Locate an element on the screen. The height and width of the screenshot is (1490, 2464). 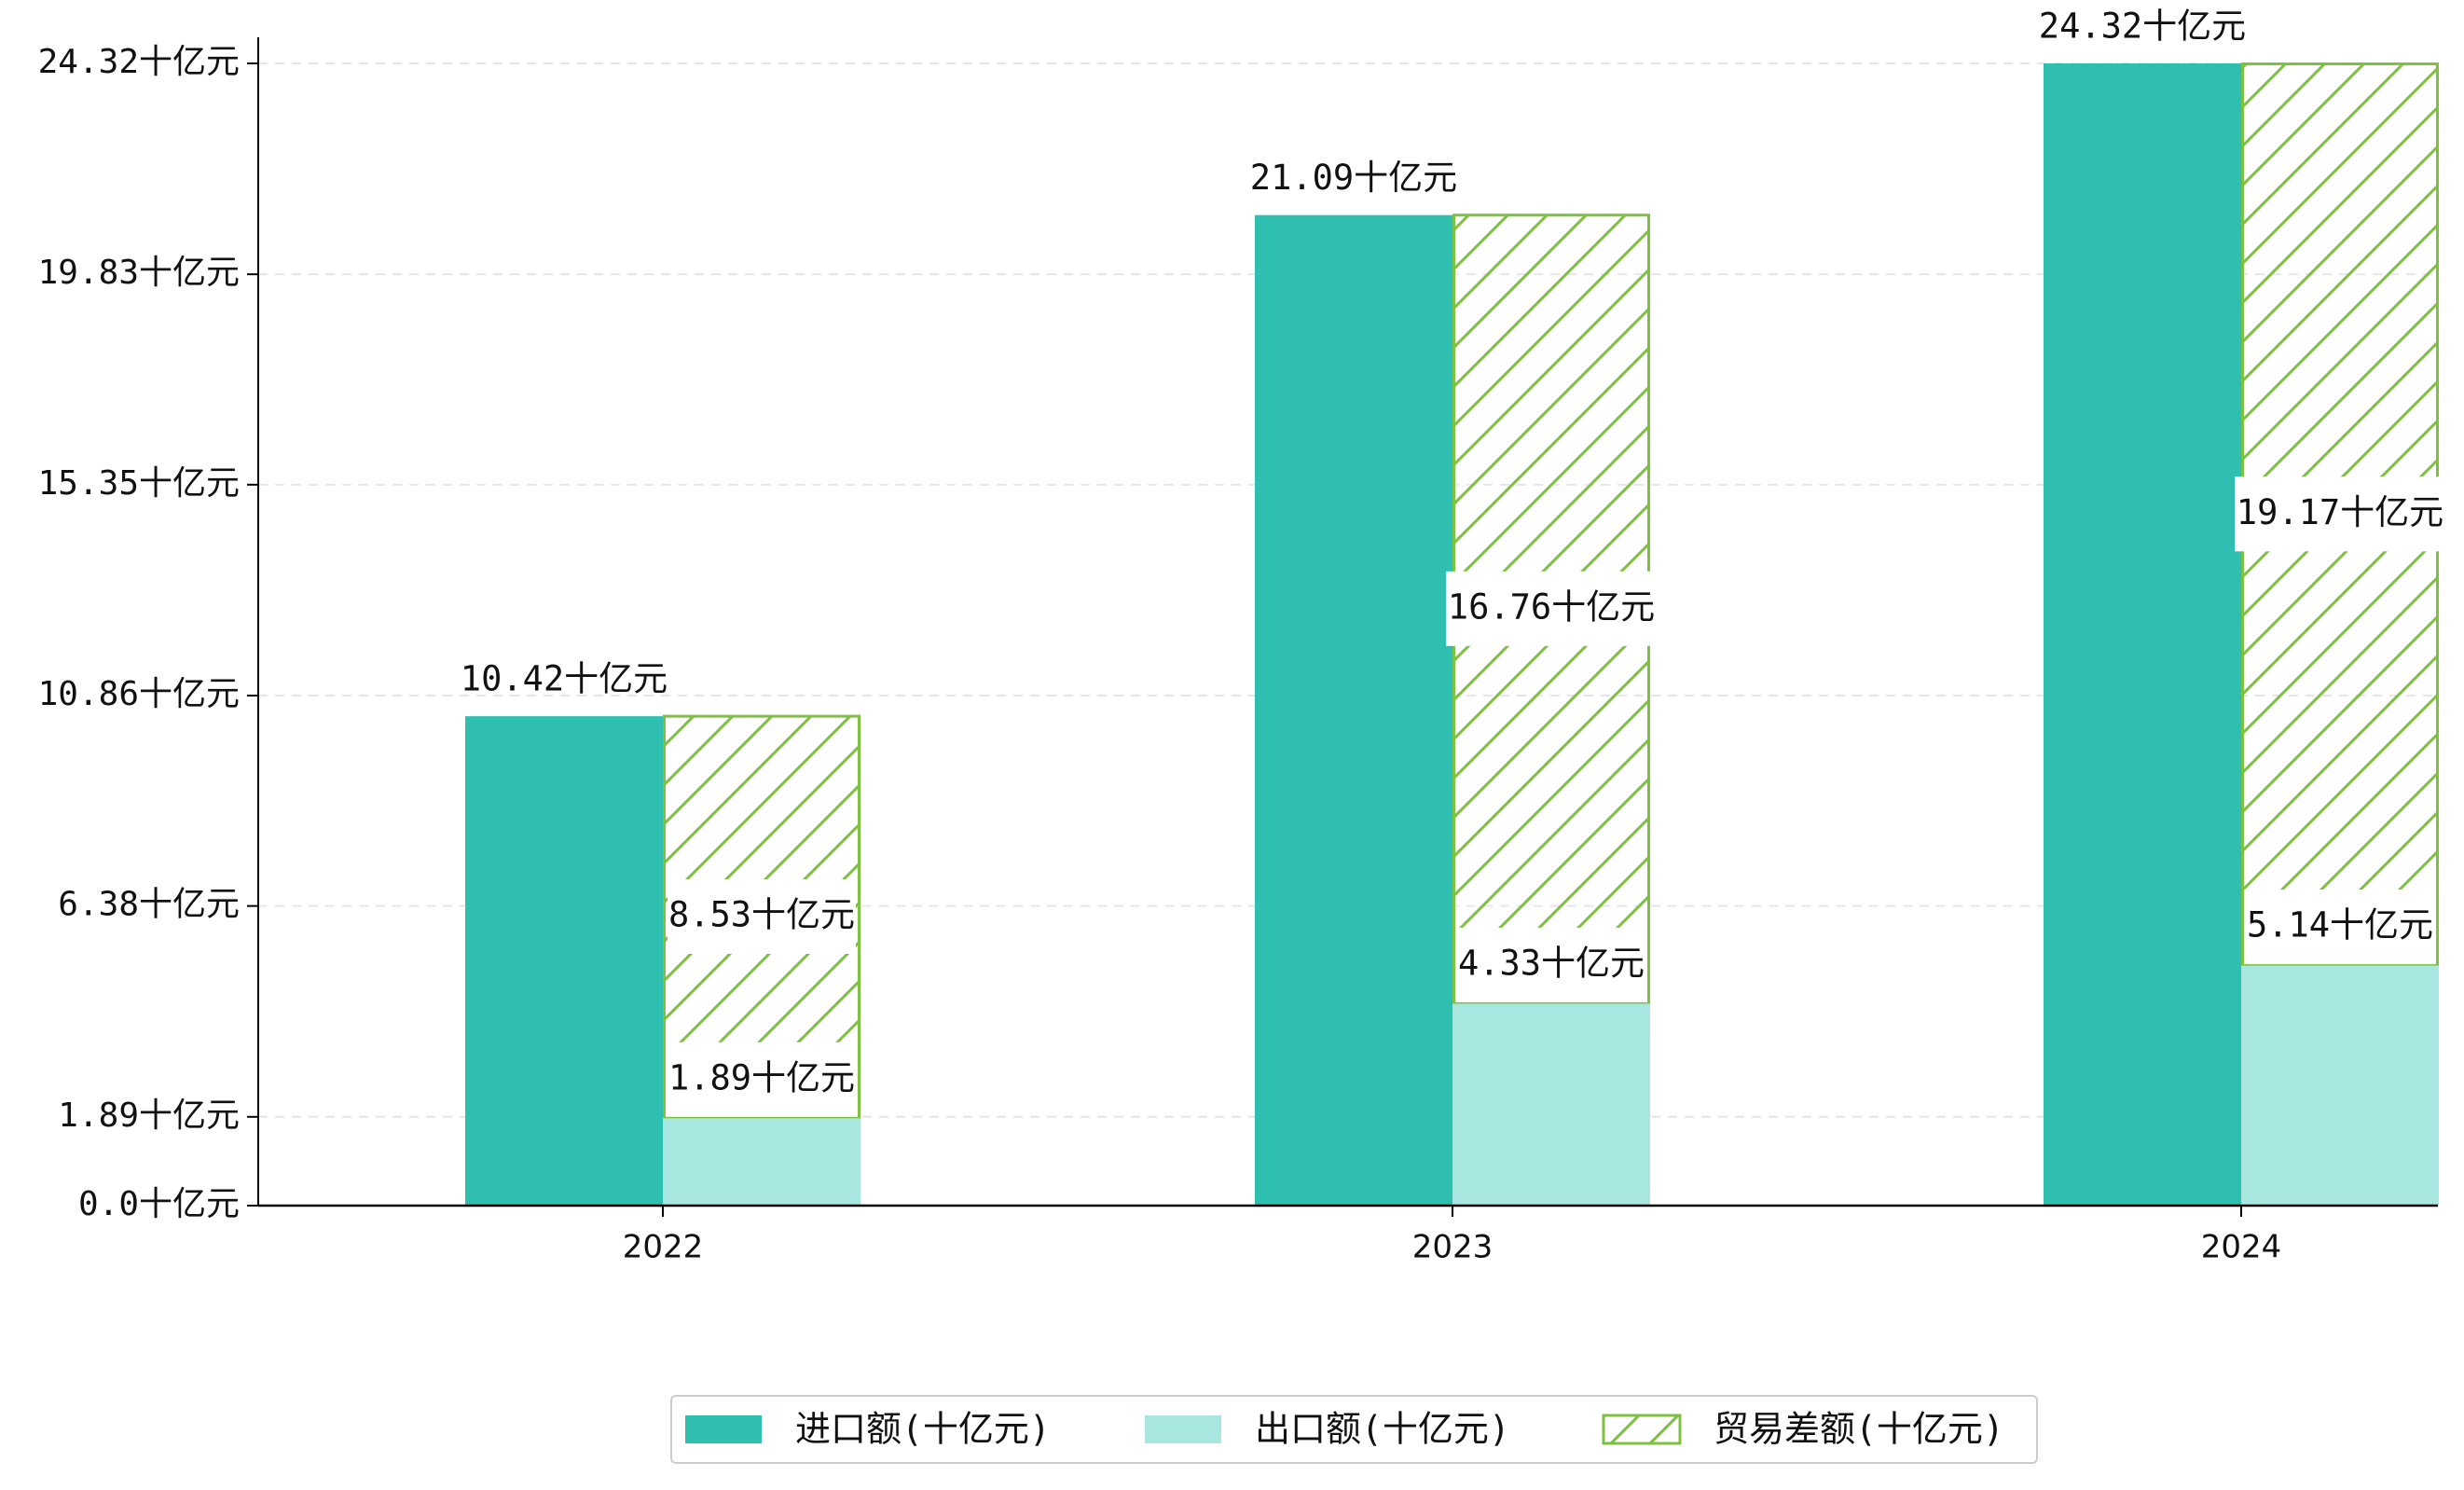
data-label-import: 24.32十亿元 is located at coordinates (2143, 27).